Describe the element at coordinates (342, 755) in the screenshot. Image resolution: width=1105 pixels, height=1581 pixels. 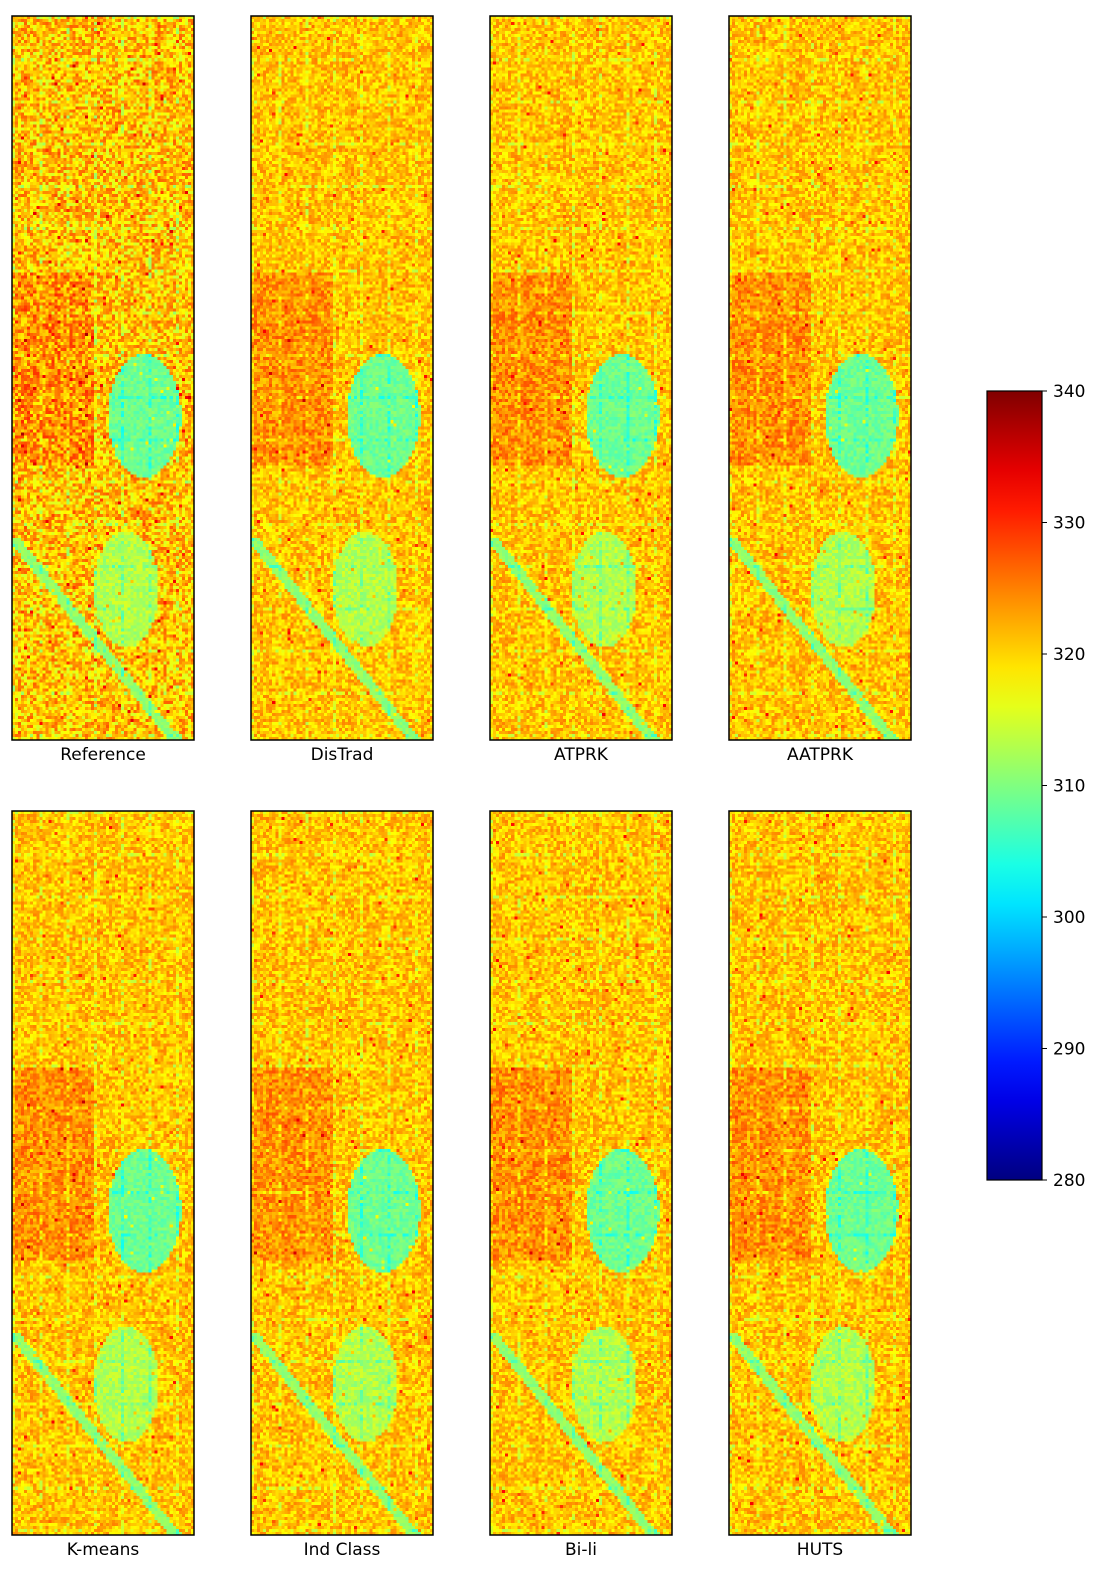
I see `panel-label: DisTrad` at that location.